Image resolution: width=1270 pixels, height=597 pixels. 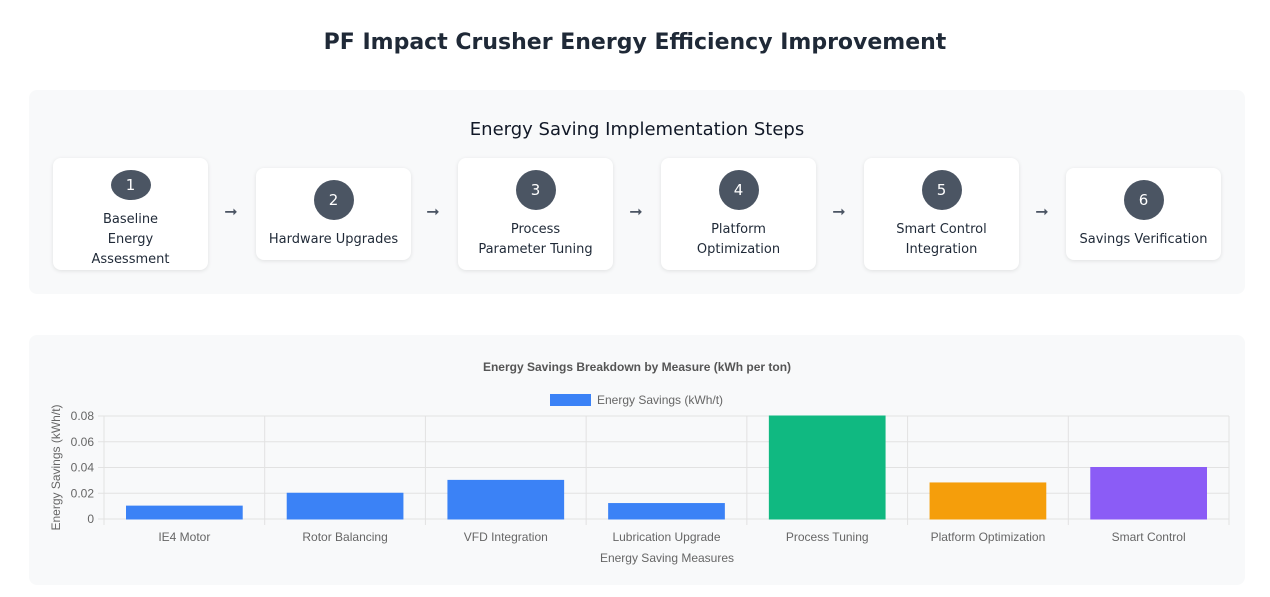 What do you see at coordinates (637, 129) in the screenshot?
I see `steps-title: Energy Saving Implementation Steps` at bounding box center [637, 129].